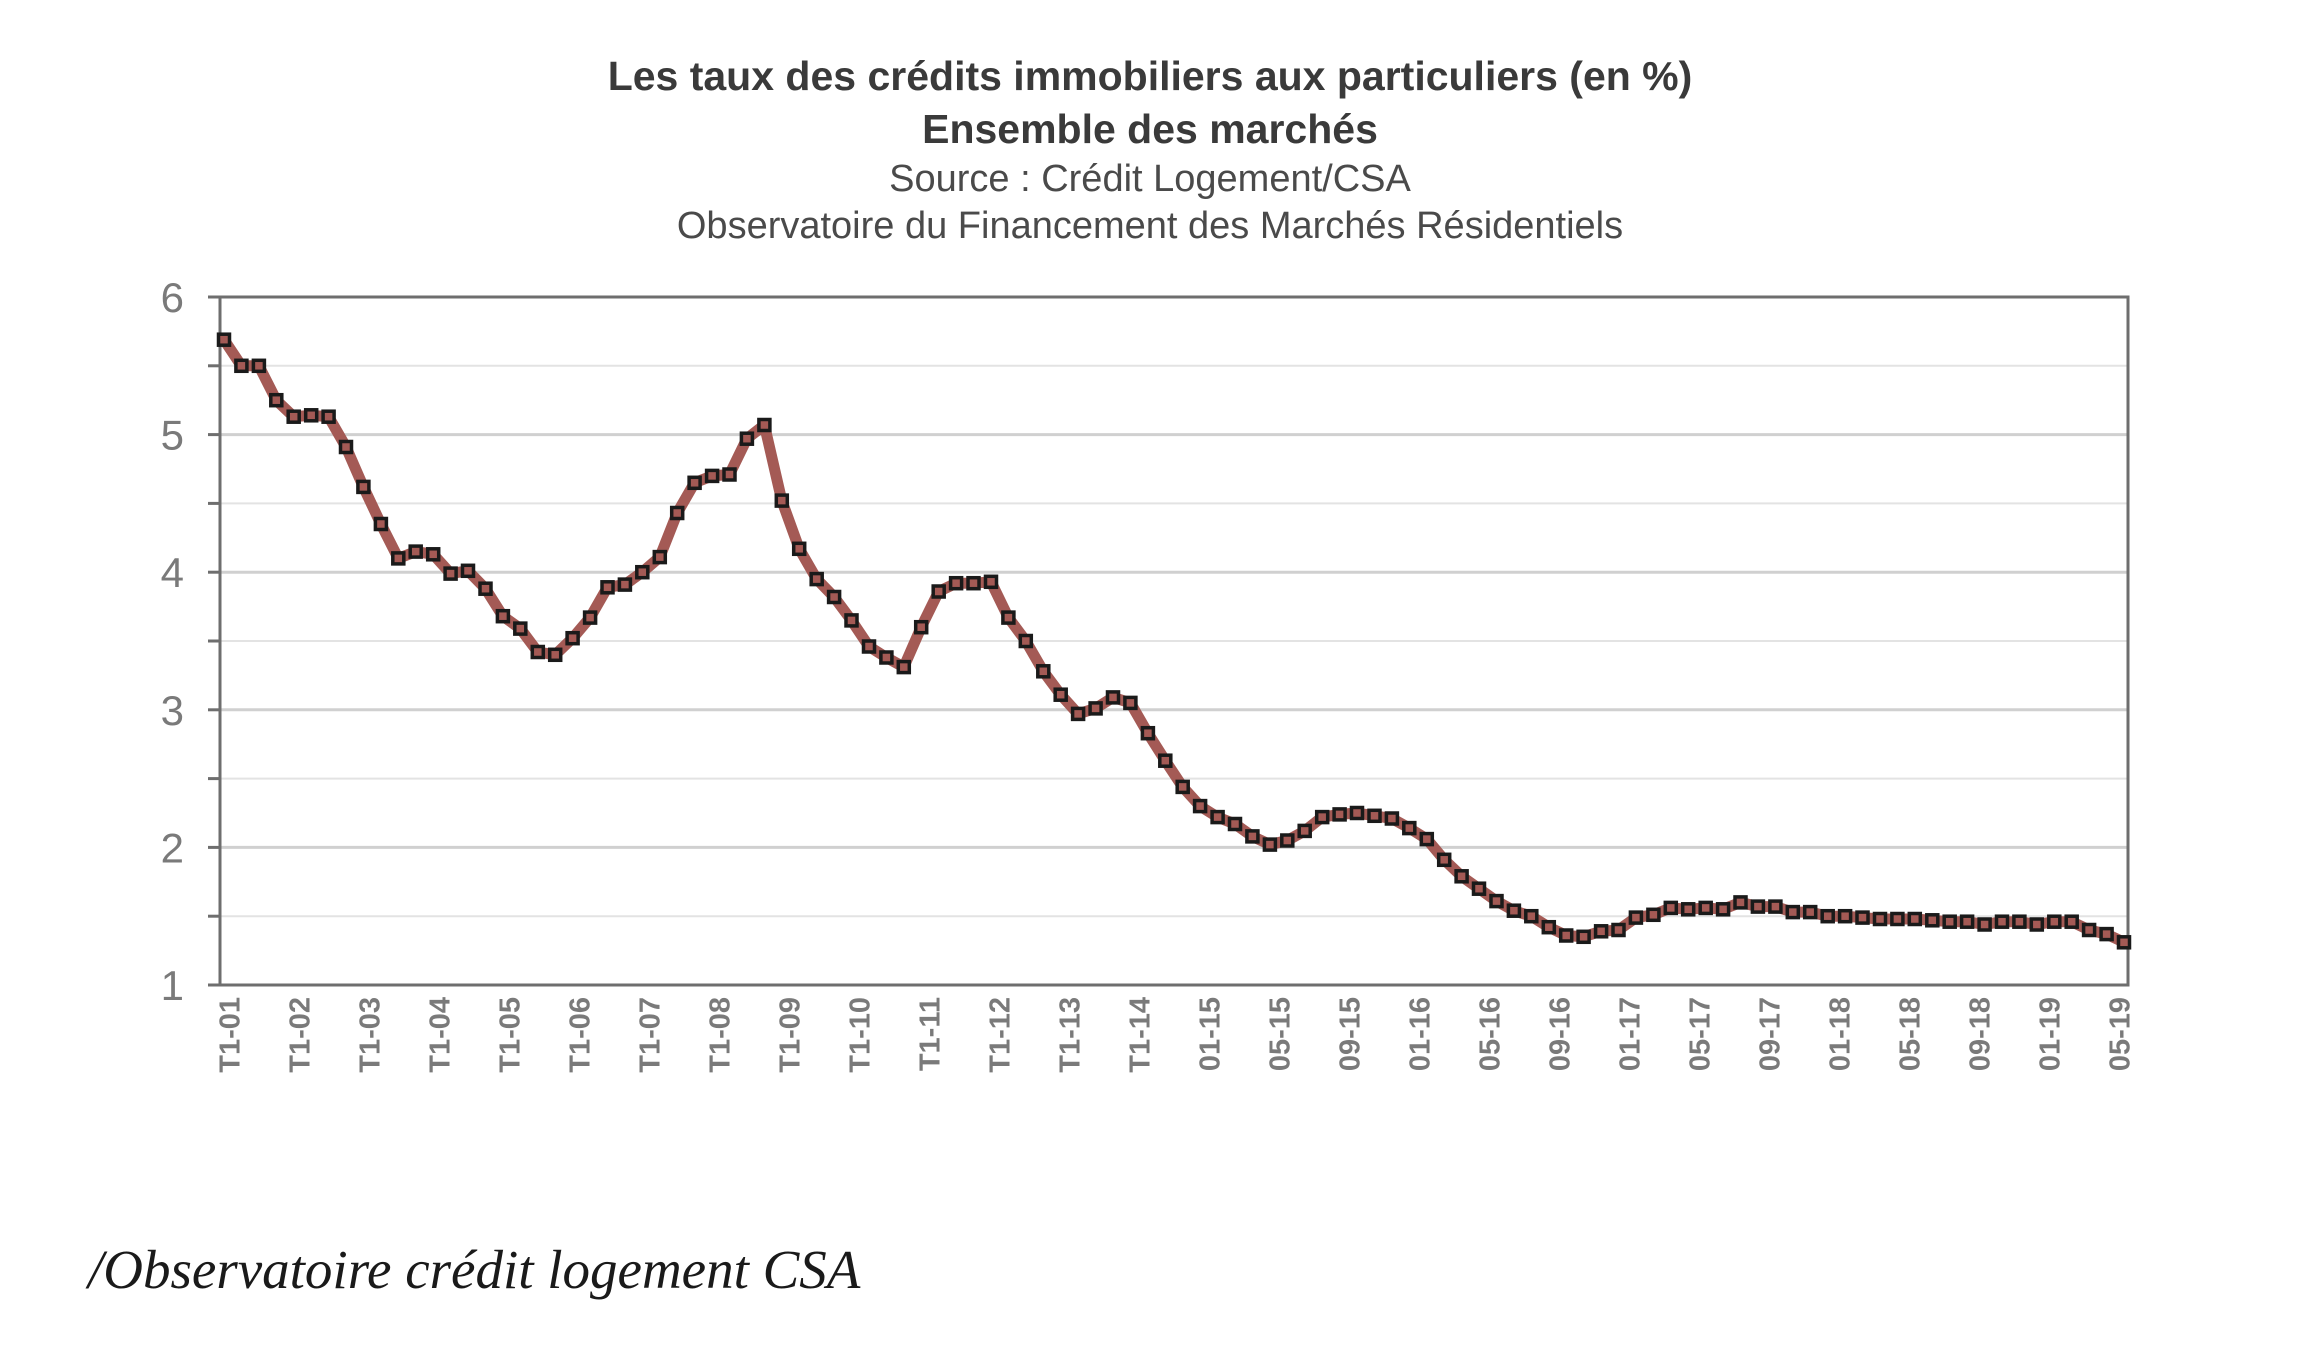 The height and width of the screenshot is (1358, 2320). Describe the element at coordinates (301, 1035) in the screenshot. I see `x-tick-label: T1-02` at that location.